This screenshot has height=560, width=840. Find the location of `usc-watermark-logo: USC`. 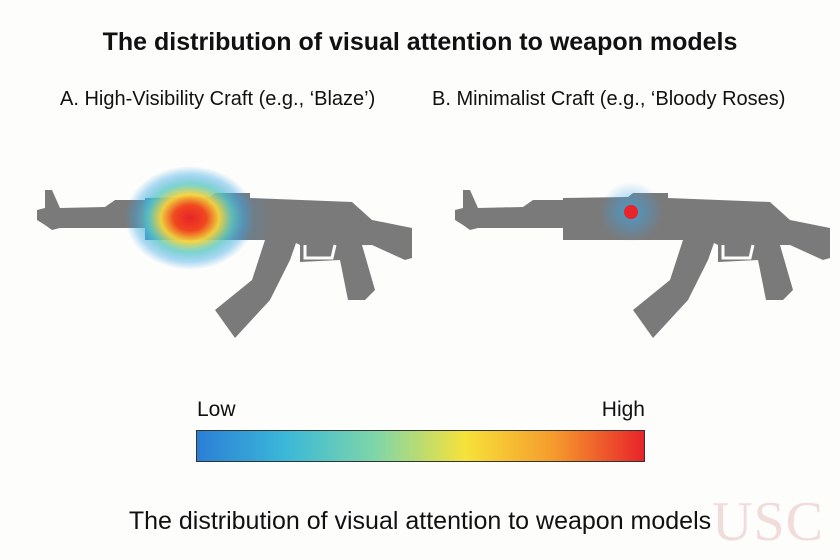

usc-watermark-logo: USC is located at coordinates (768, 522).